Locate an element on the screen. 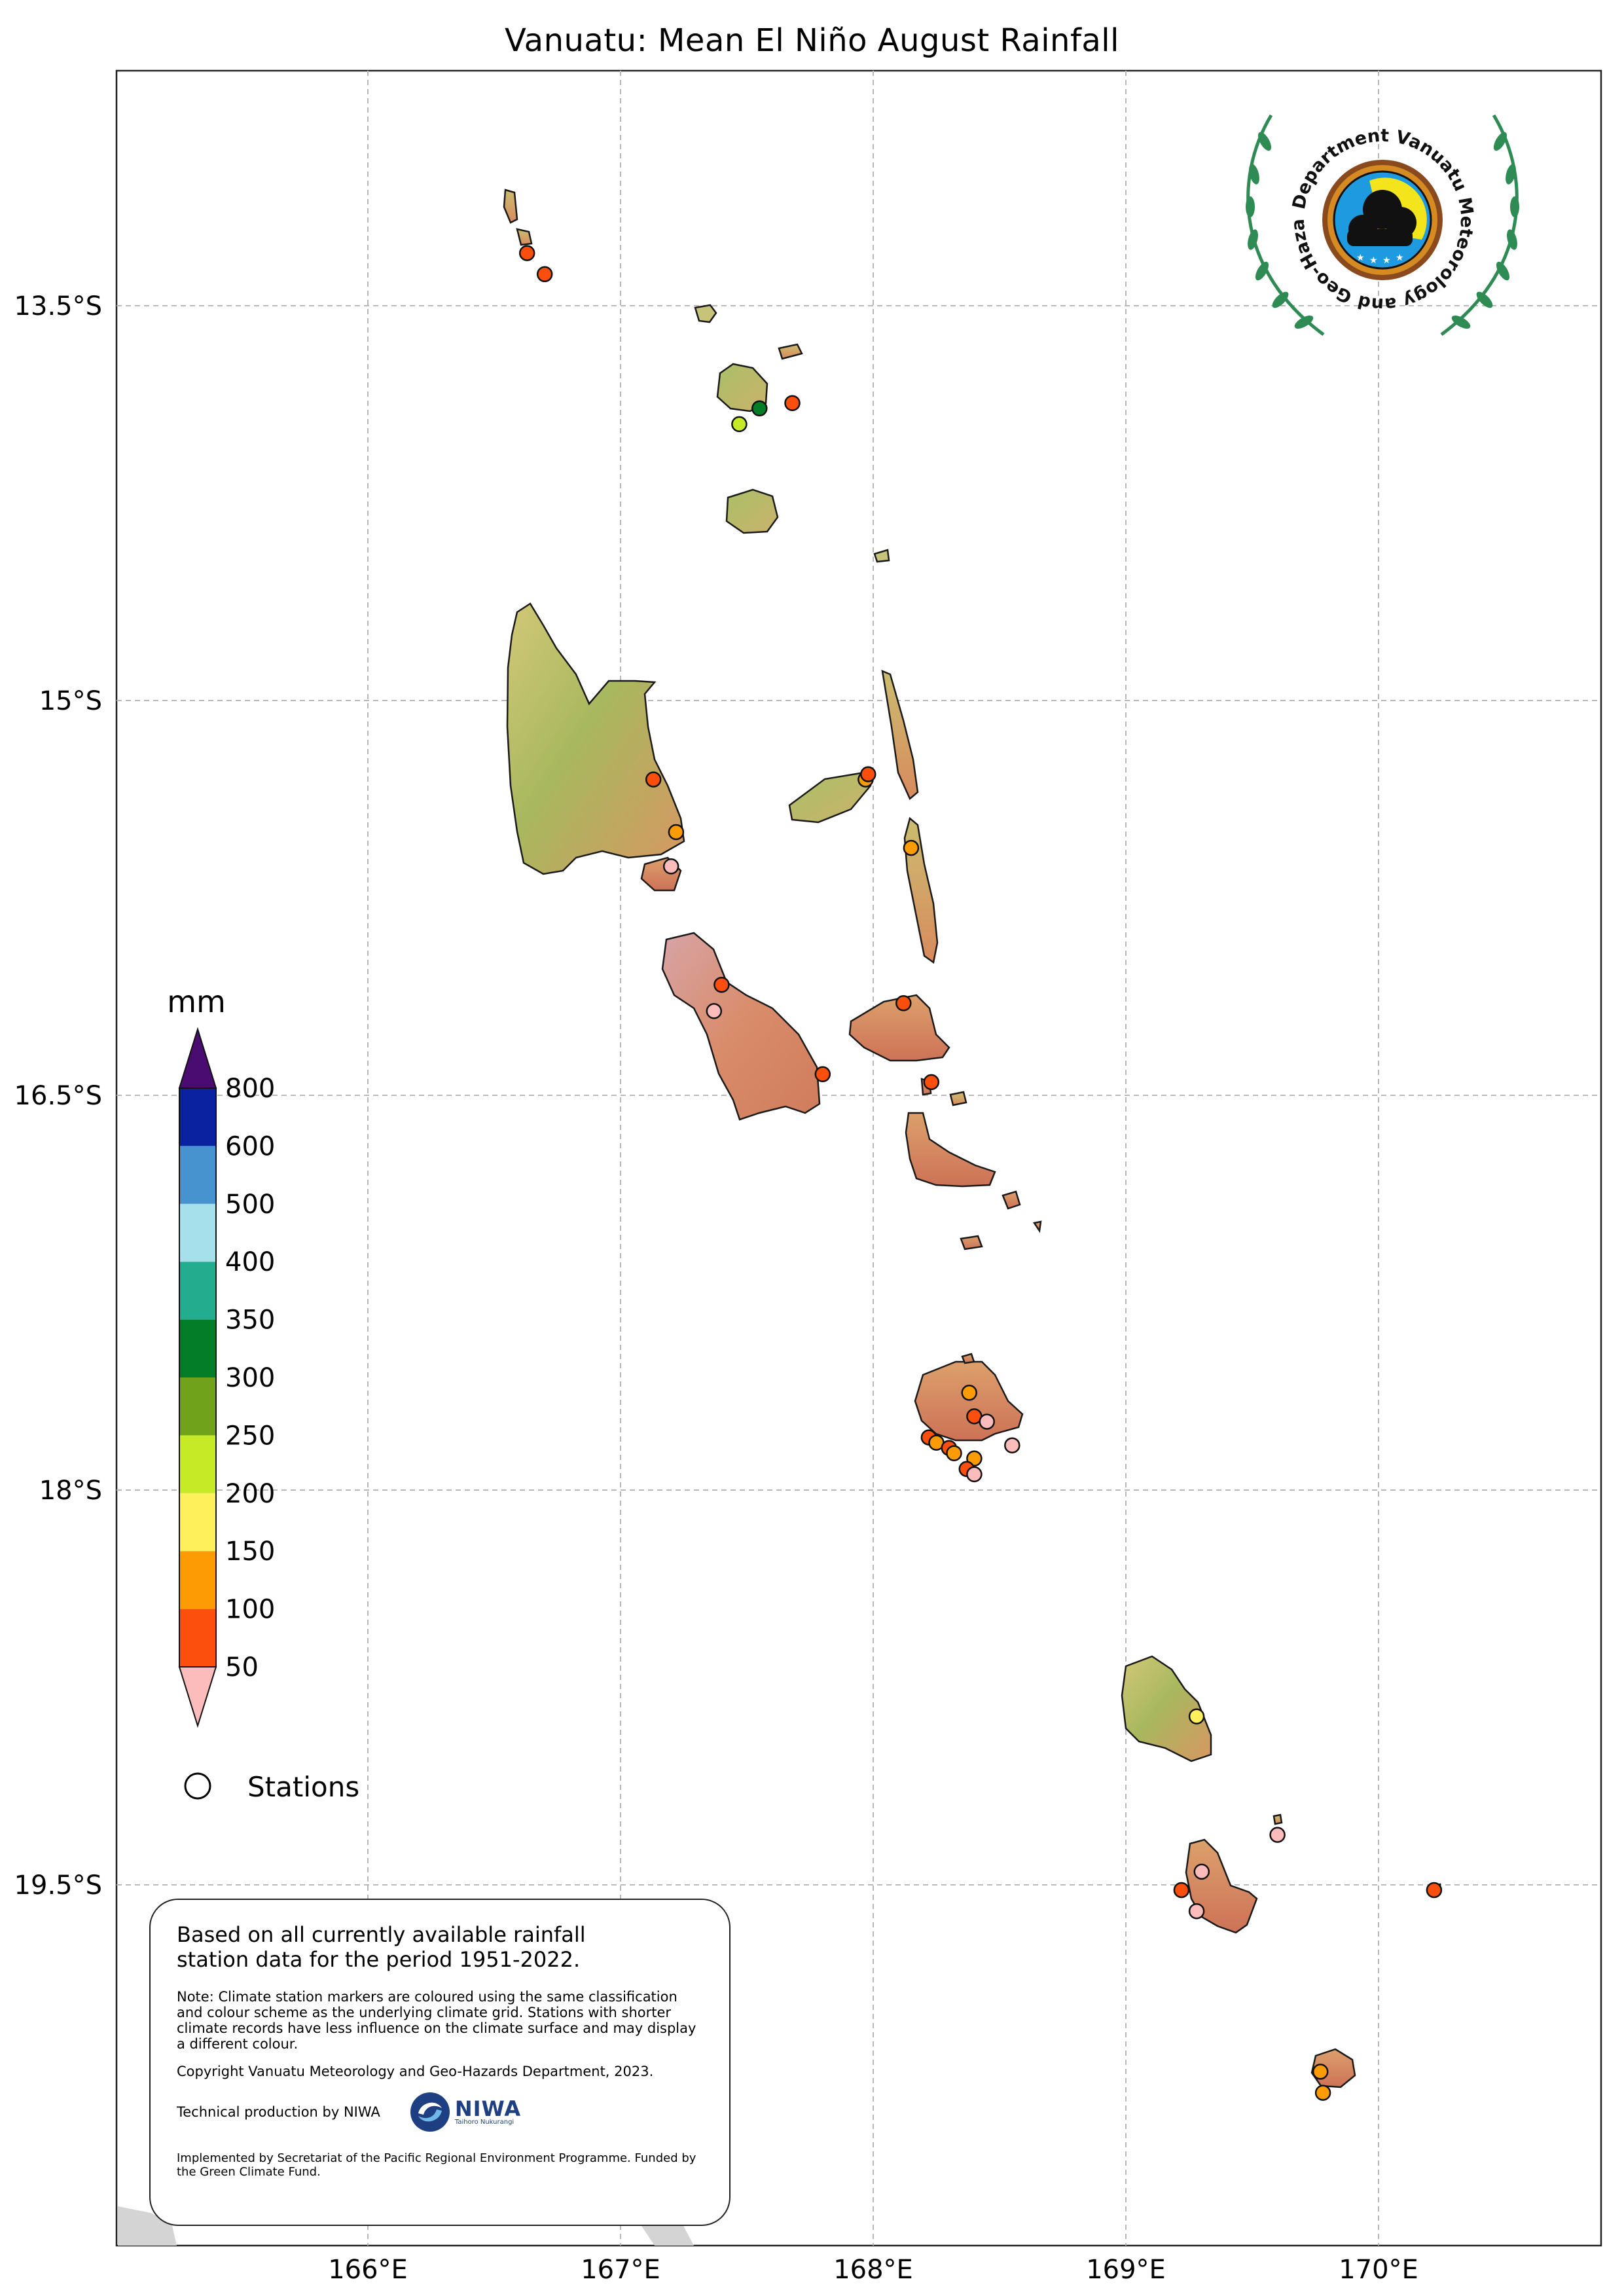 The height and width of the screenshot is (2296, 1624). island-ambrym is located at coordinates (899, 1028).